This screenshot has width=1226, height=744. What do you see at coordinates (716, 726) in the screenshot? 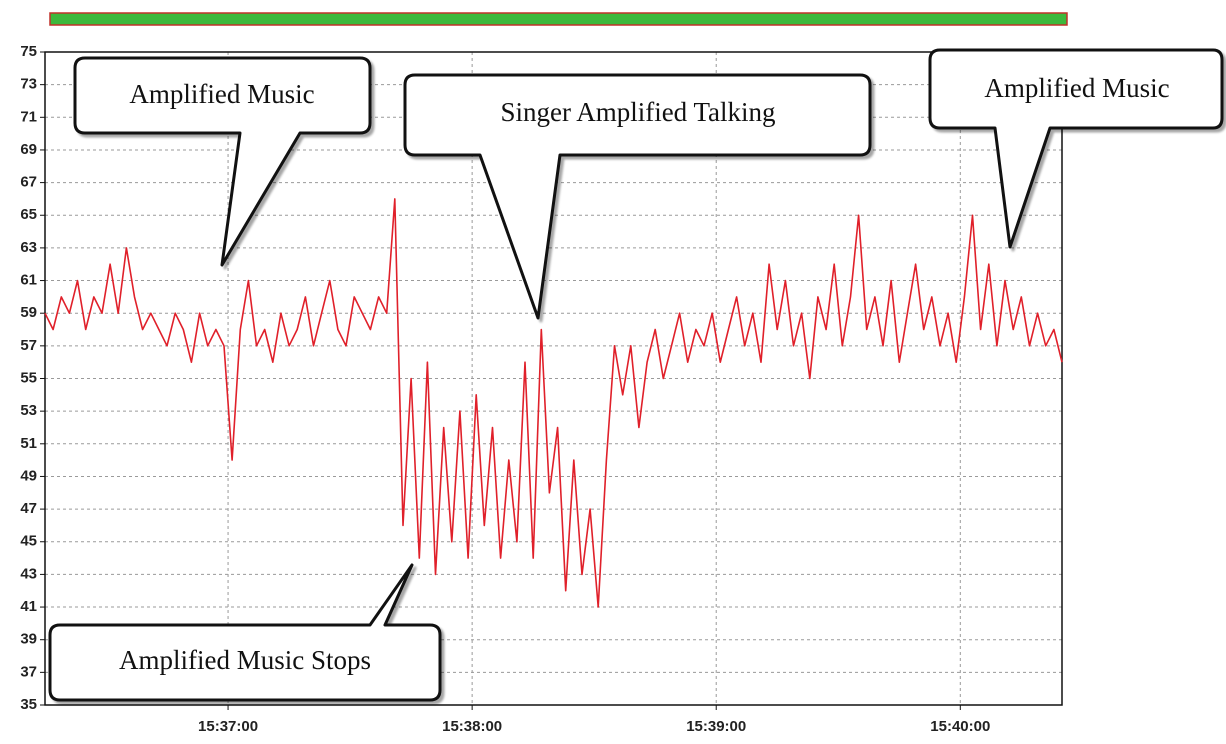
I see `x-tick-label: 15:39:00` at bounding box center [716, 726].